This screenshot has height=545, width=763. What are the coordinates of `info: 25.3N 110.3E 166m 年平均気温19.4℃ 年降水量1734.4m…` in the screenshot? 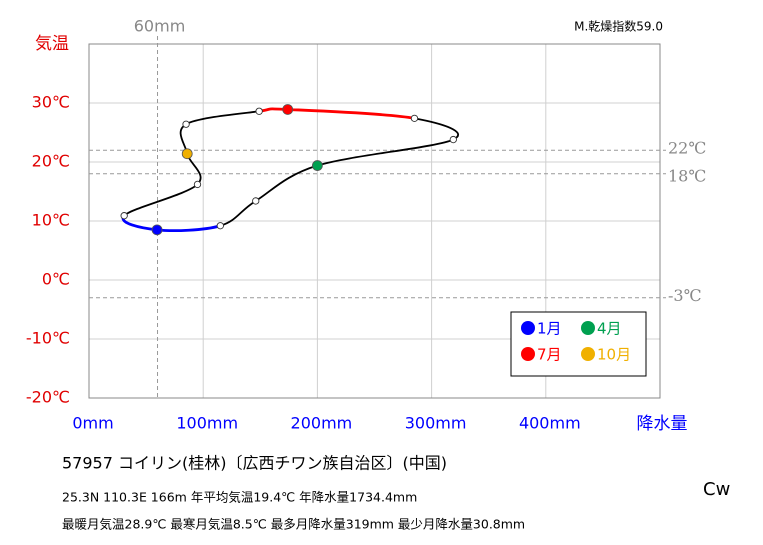 It's located at (239, 497).